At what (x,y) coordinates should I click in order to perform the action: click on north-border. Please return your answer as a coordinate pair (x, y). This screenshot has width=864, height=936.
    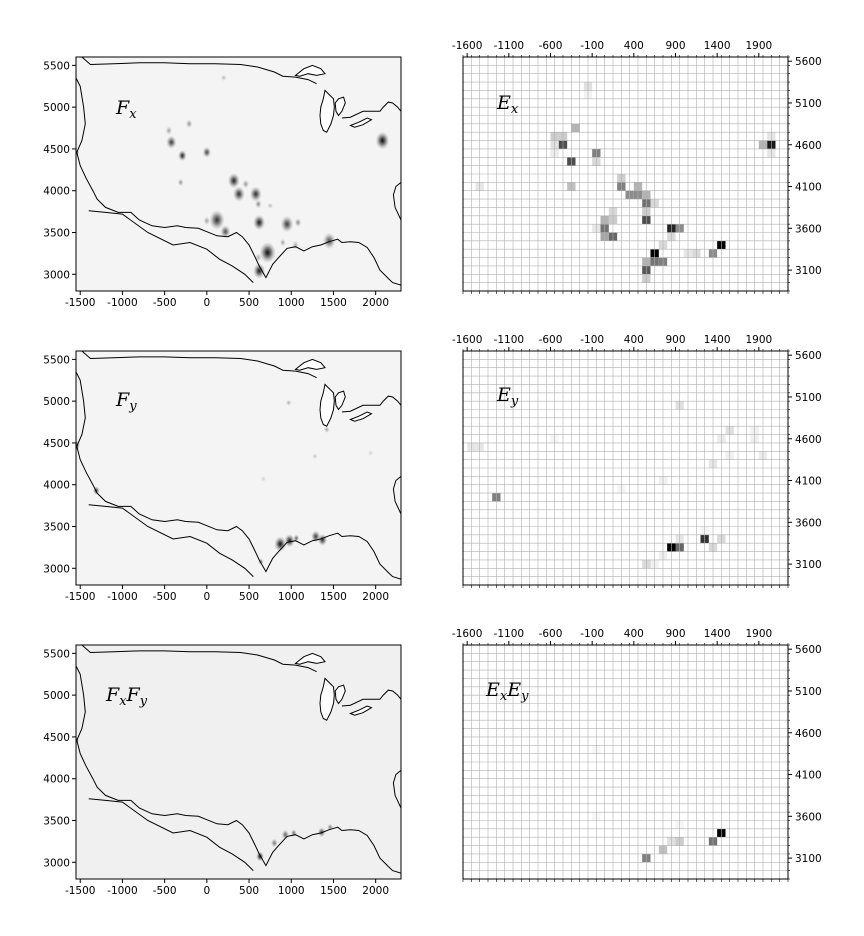
    Looking at the image, I should click on (199, 71).